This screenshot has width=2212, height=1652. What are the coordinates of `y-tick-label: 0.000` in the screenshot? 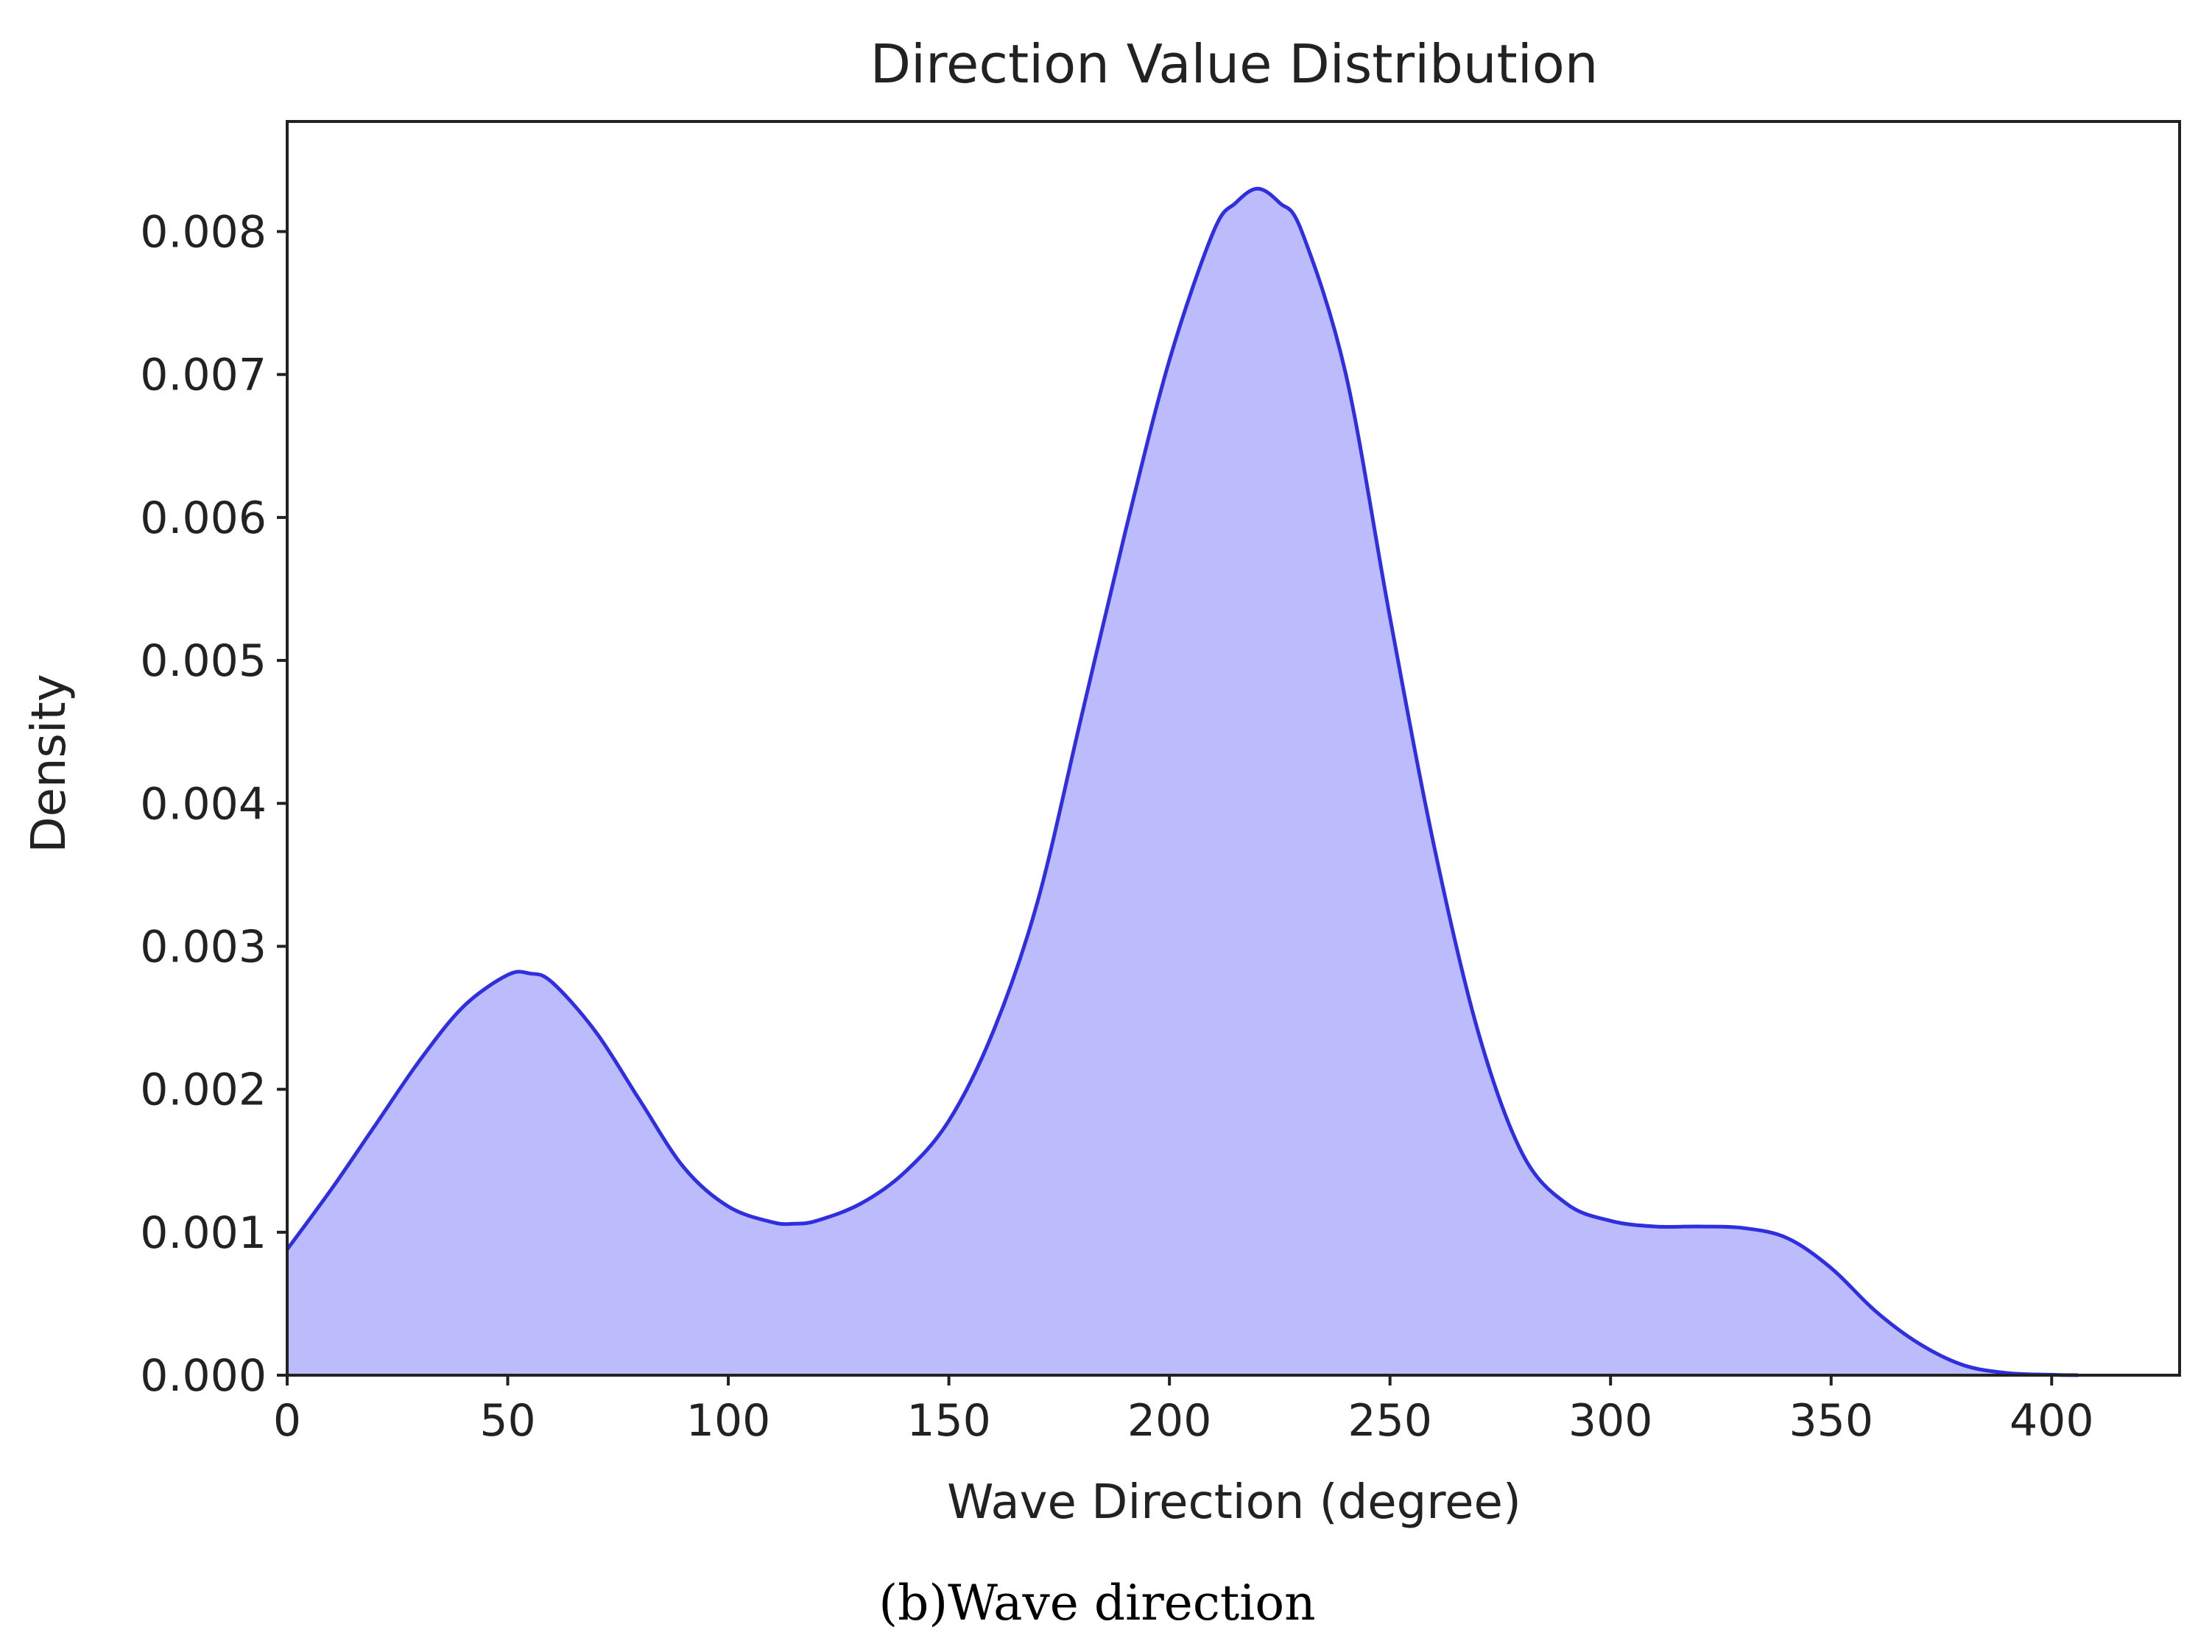 It's located at (204, 1376).